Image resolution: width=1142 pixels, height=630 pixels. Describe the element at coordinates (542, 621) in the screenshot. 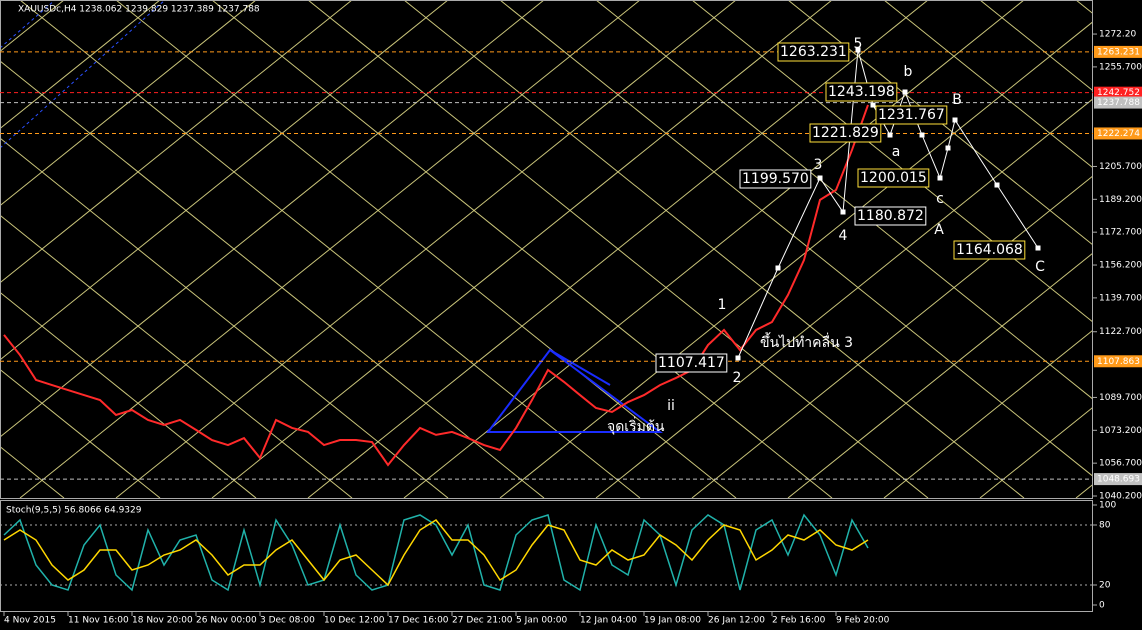

I see `x-tick-label: 5 Jan 00:00` at that location.